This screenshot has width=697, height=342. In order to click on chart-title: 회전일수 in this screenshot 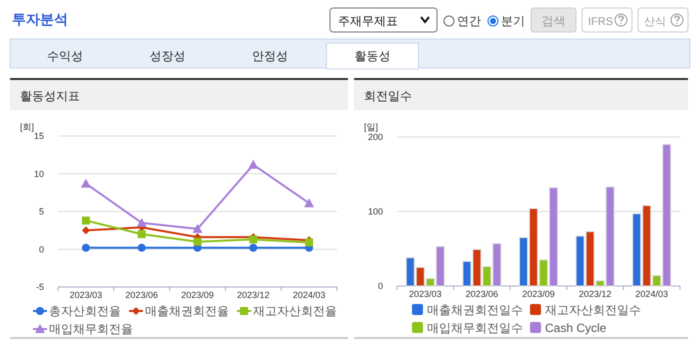, I will do `click(388, 96)`.